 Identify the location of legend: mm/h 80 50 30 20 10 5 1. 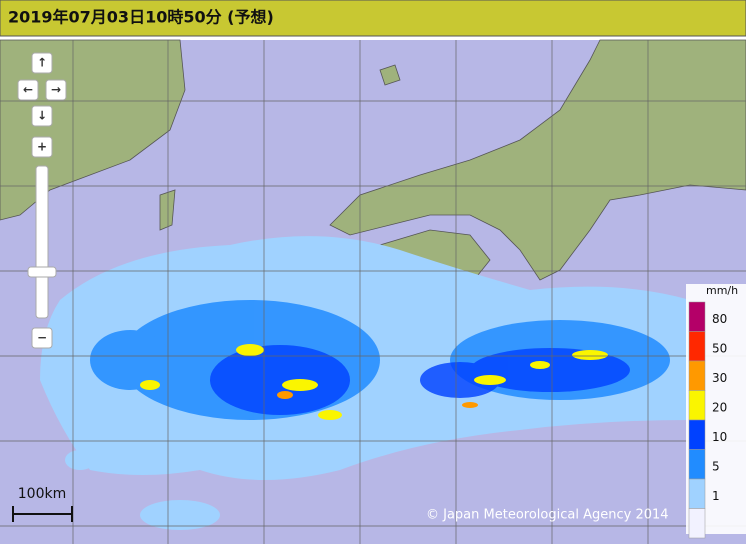
(716, 411).